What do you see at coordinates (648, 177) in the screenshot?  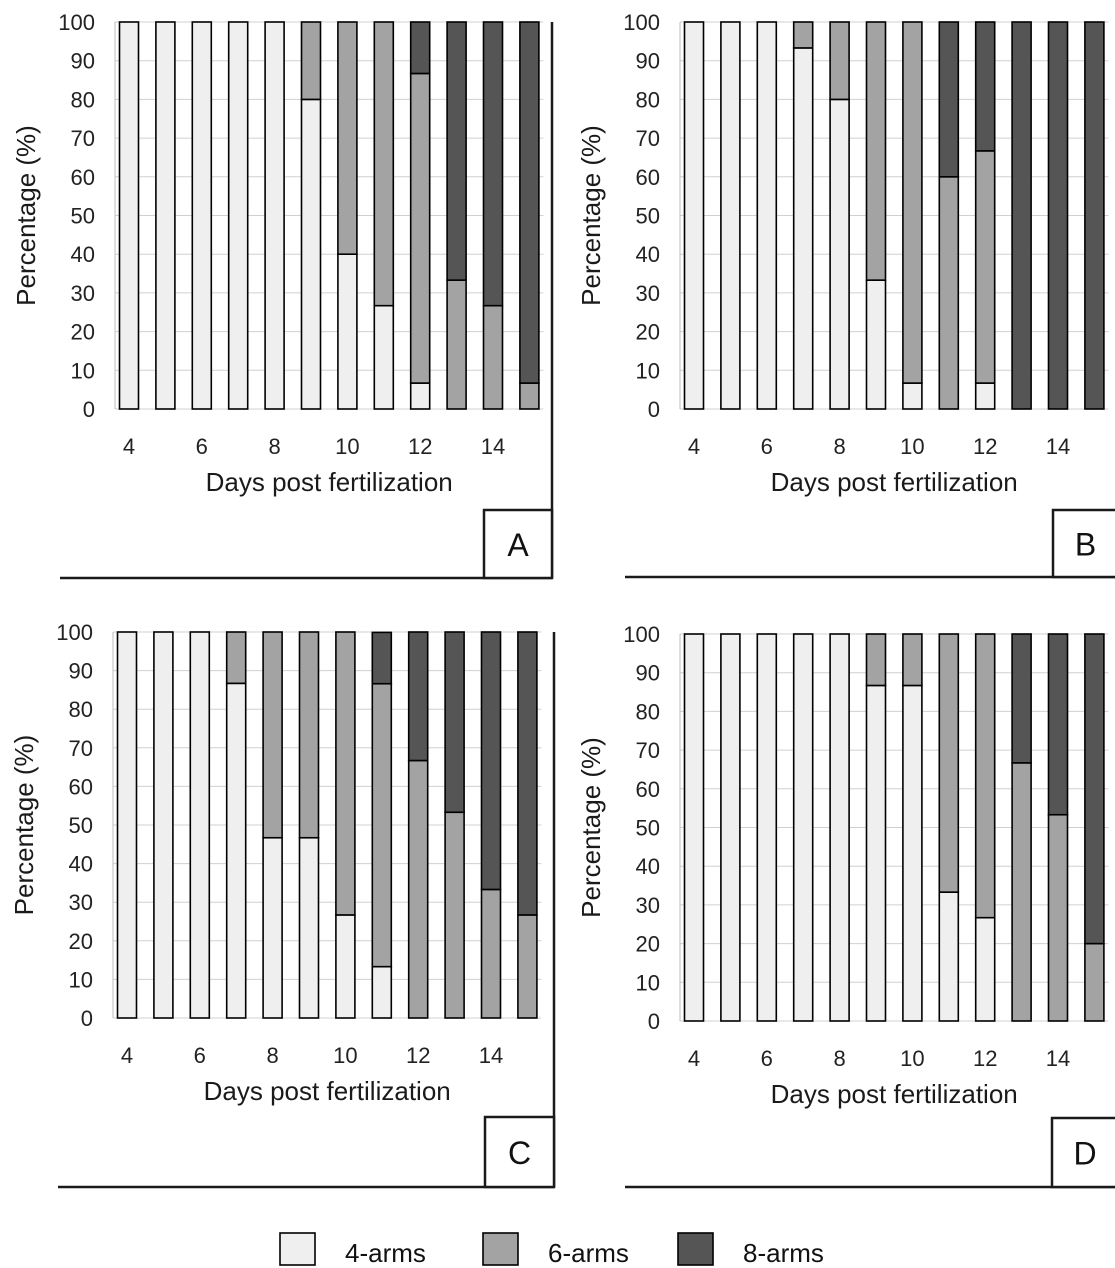 I see `y-tick-label: 60` at bounding box center [648, 177].